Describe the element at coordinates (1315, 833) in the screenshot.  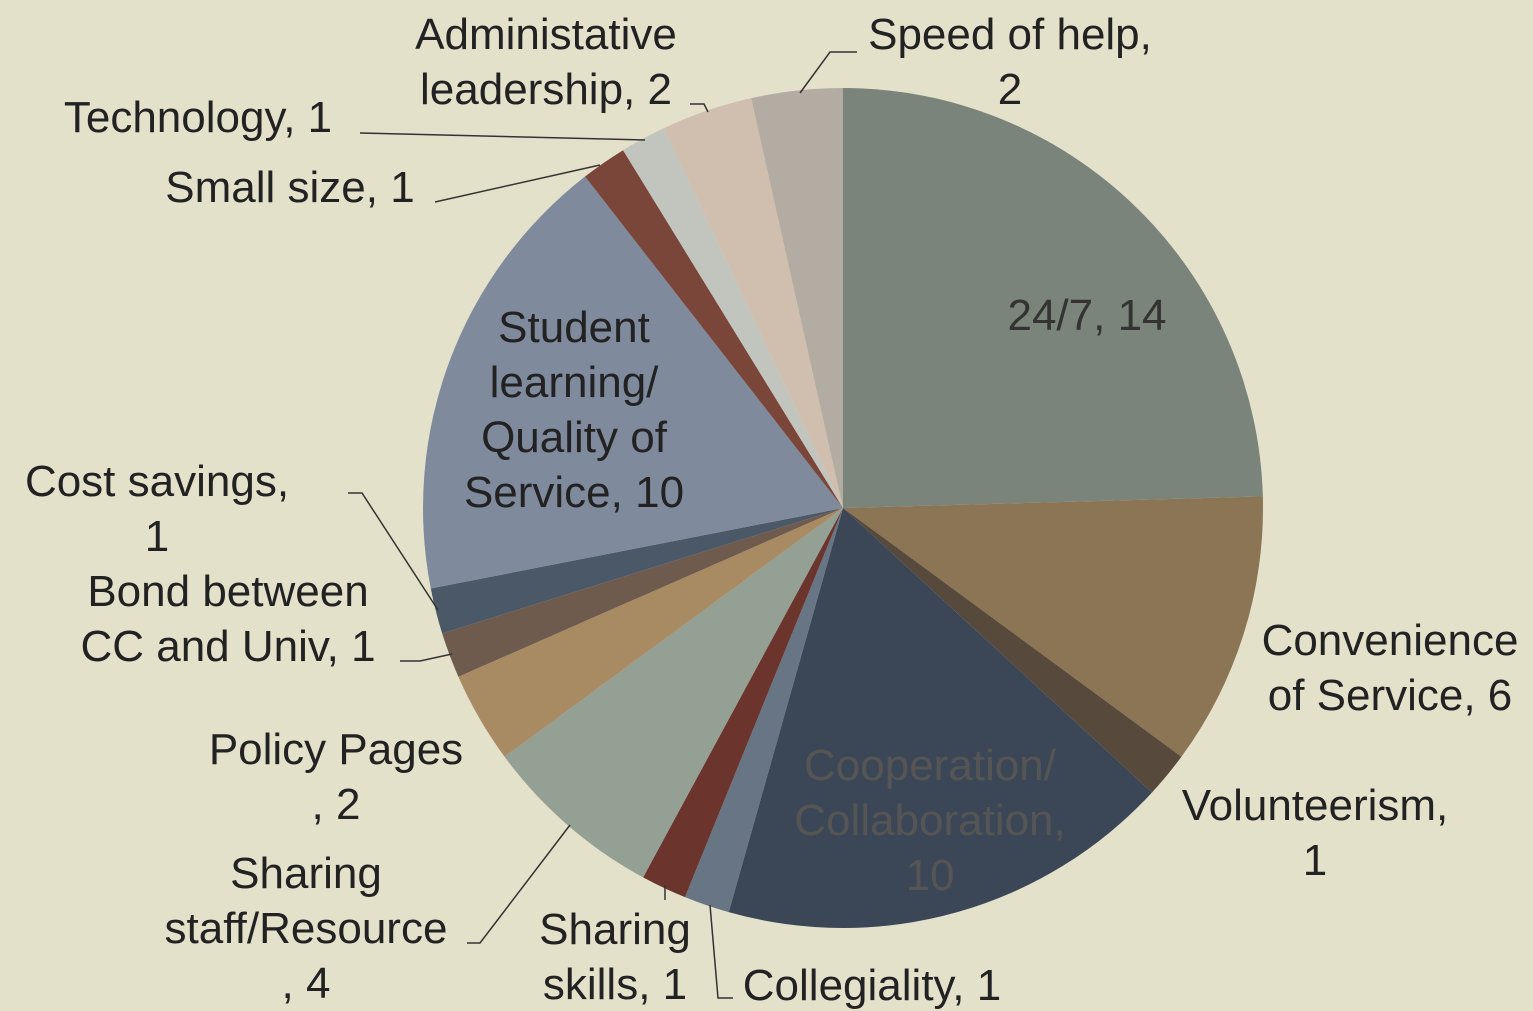
I see `slice-label: Volunteerism, 1` at that location.